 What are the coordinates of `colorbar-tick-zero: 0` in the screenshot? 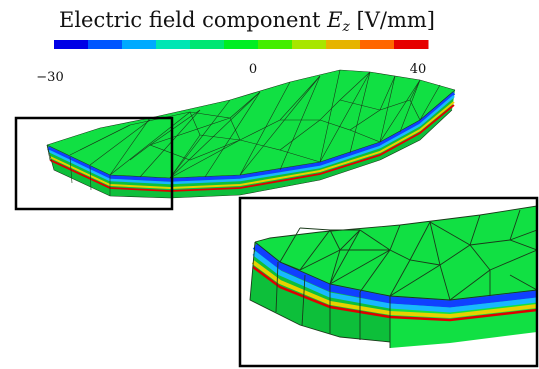 It's located at (253, 69).